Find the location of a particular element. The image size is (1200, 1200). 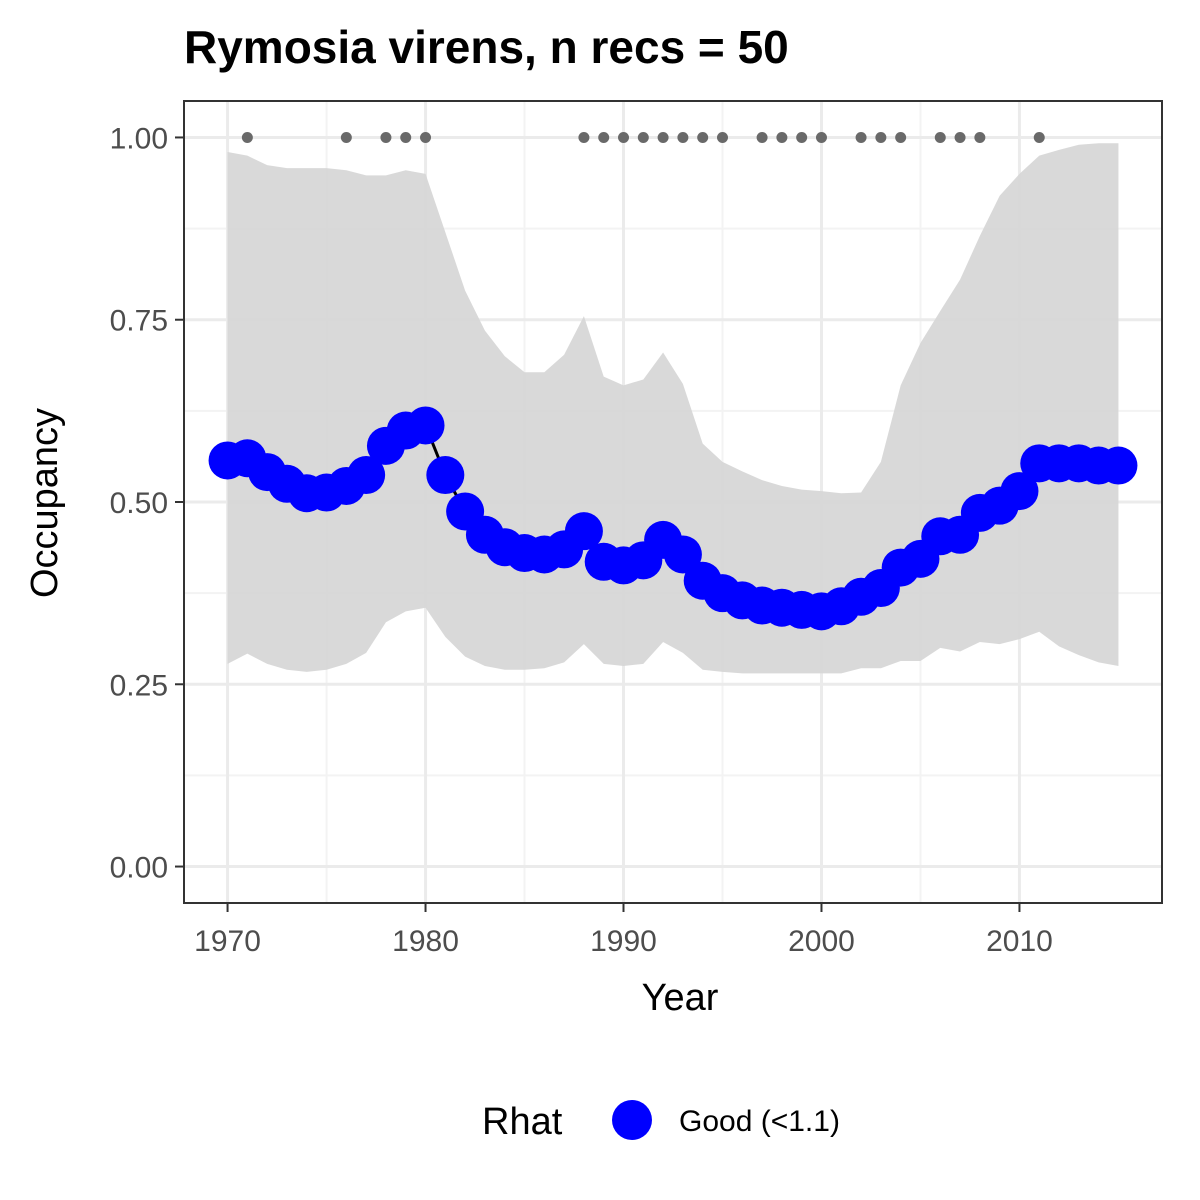

y-tick-label: 1.00 is located at coordinates (139, 138).